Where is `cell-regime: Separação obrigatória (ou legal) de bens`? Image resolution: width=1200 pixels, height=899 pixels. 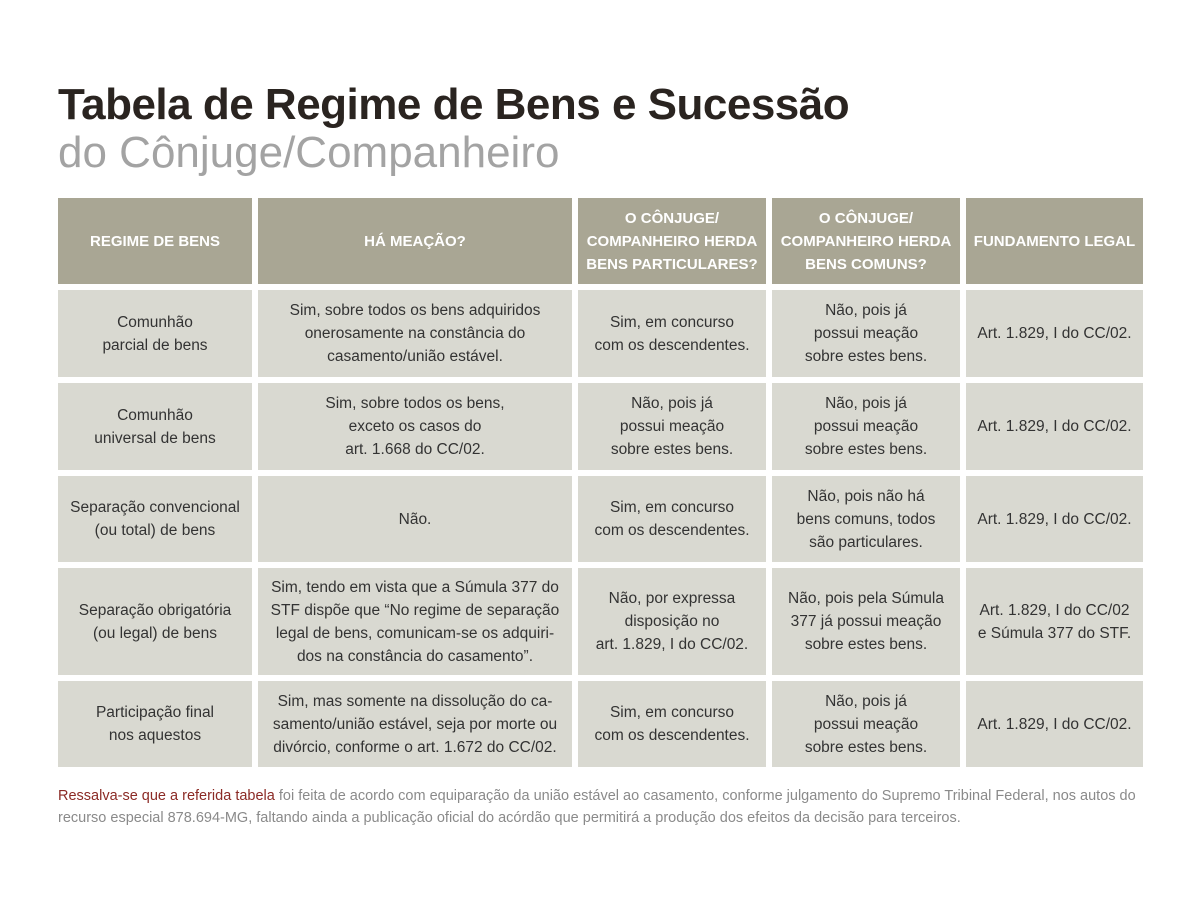
cell-regime: Separação obrigatória (ou legal) de bens is located at coordinates (155, 621).